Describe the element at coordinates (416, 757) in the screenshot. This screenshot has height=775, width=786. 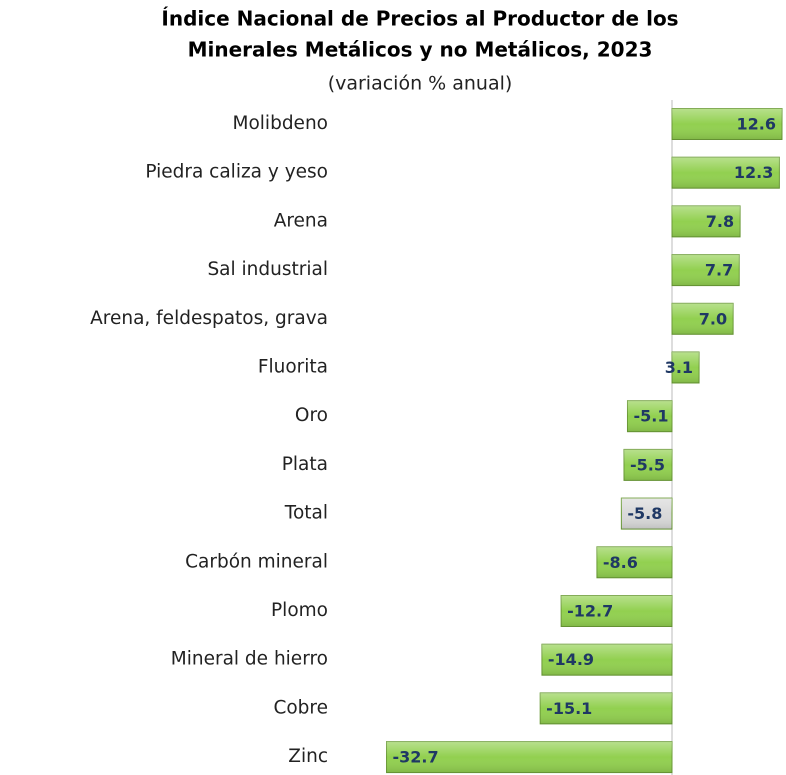
I see `value-label: -32.7` at that location.